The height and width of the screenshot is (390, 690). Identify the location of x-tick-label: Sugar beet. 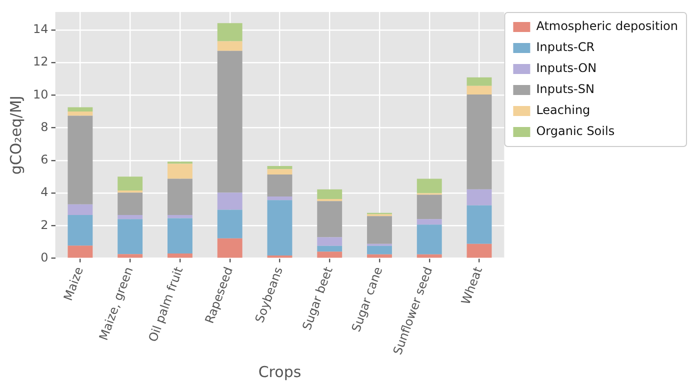
(318, 298).